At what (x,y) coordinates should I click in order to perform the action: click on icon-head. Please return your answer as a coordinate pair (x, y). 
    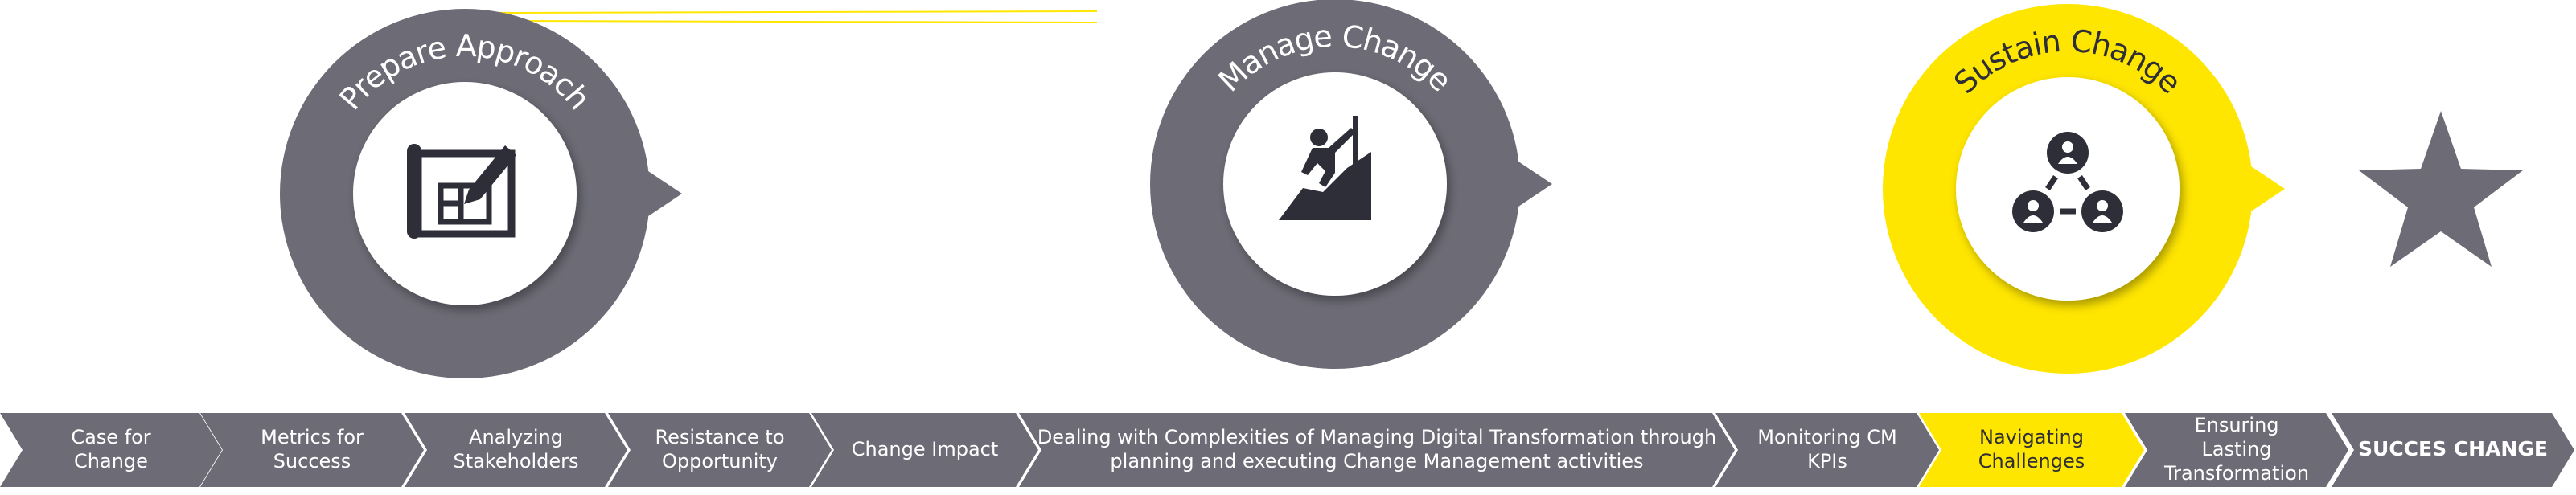
    Looking at the image, I should click on (1319, 137).